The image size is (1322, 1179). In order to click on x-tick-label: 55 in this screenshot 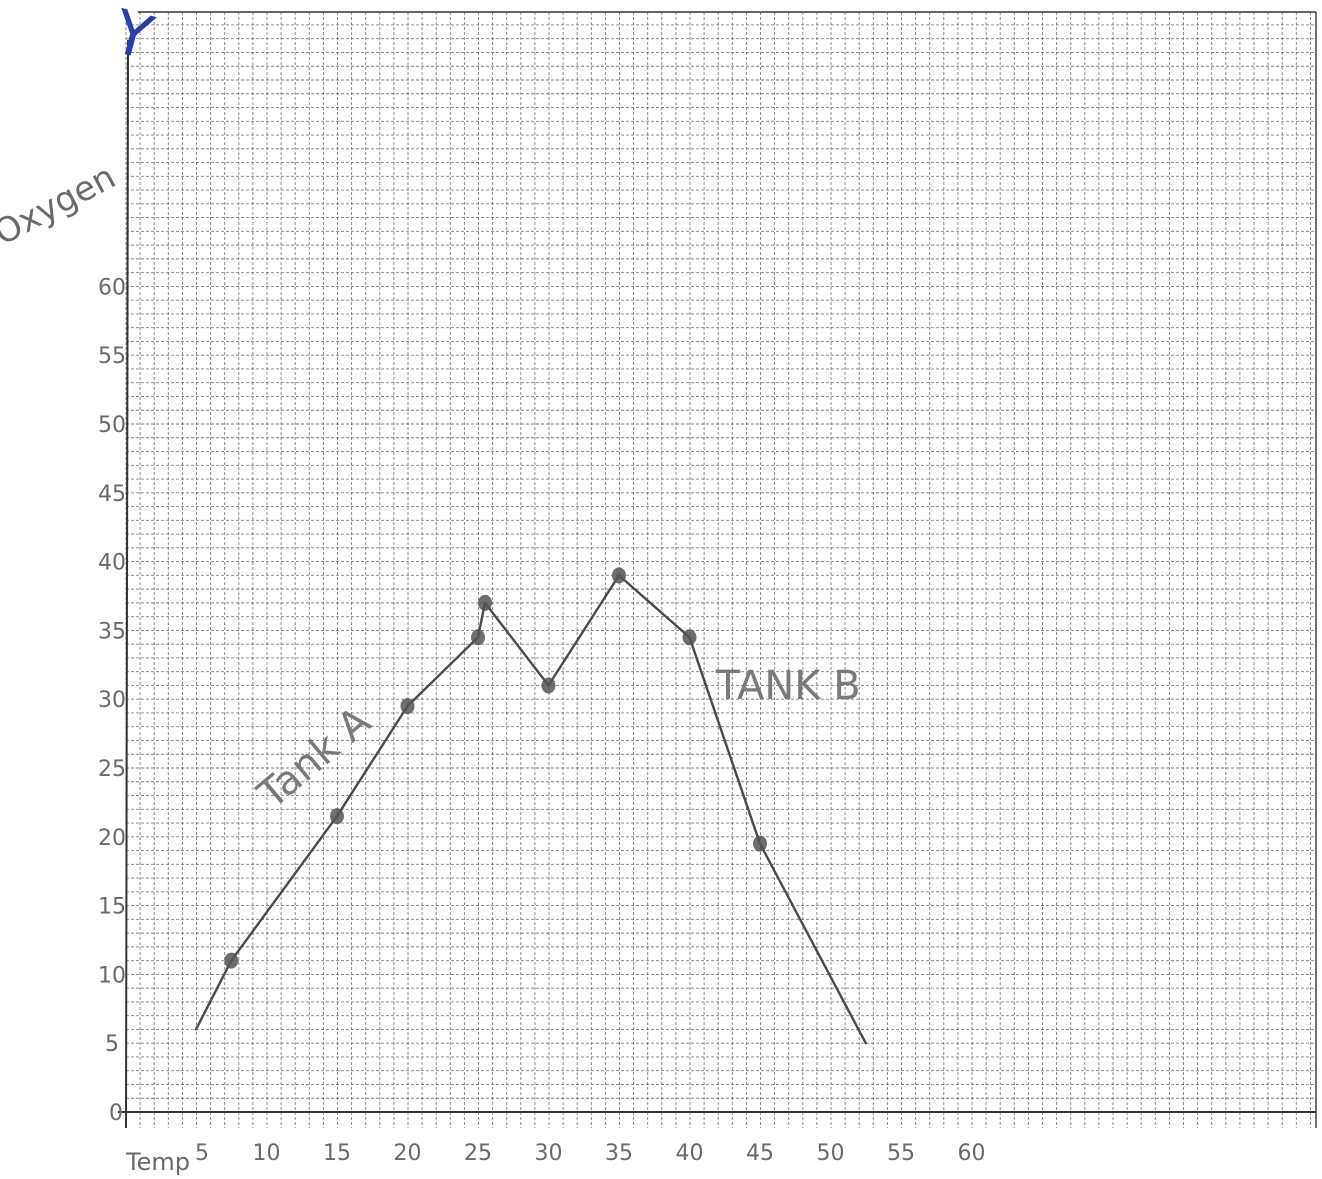, I will do `click(901, 1153)`.